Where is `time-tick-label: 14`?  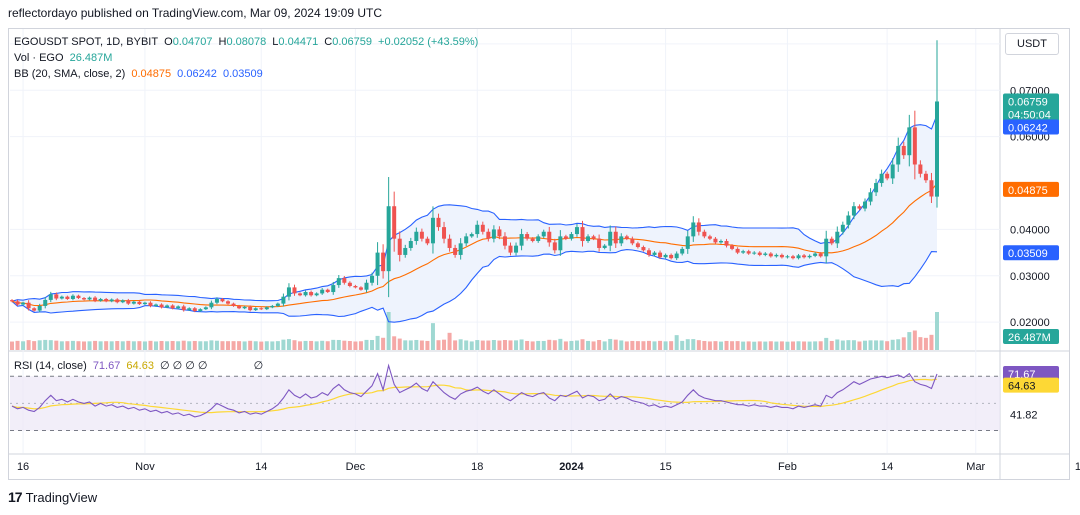
time-tick-label: 14 is located at coordinates (261, 467).